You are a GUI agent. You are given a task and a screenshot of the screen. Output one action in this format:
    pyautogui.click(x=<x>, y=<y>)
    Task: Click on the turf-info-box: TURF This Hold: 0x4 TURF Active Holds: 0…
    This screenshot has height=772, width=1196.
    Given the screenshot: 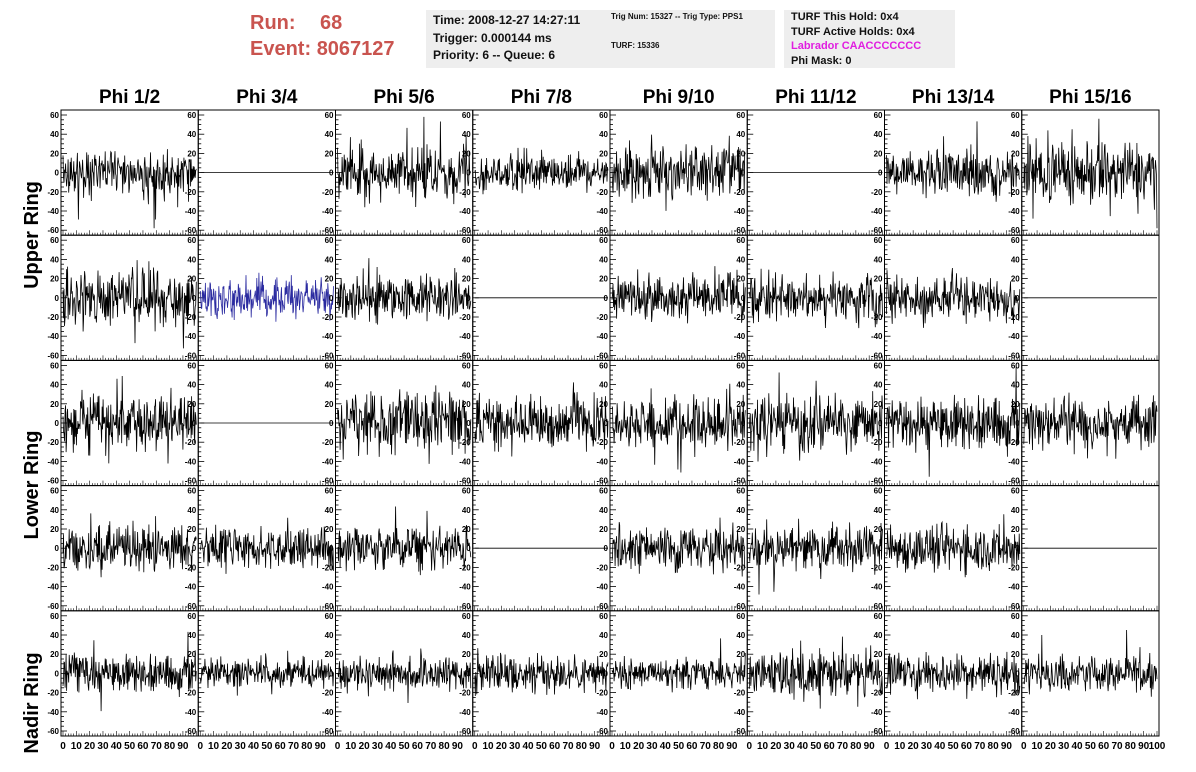 What is the action you would take?
    pyautogui.click(x=869, y=39)
    